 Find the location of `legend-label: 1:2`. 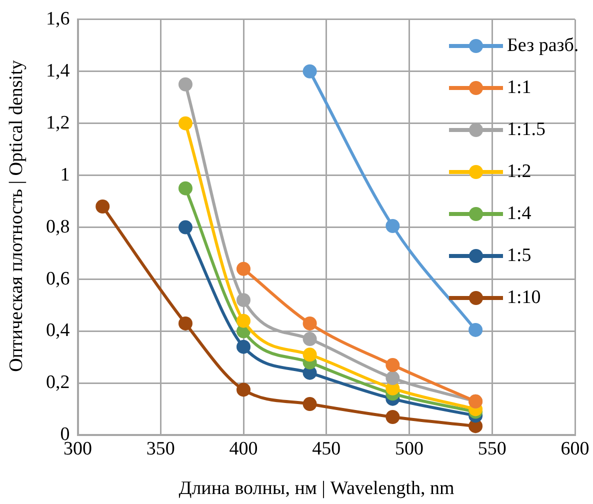

legend-label: 1:2 is located at coordinates (519, 172).